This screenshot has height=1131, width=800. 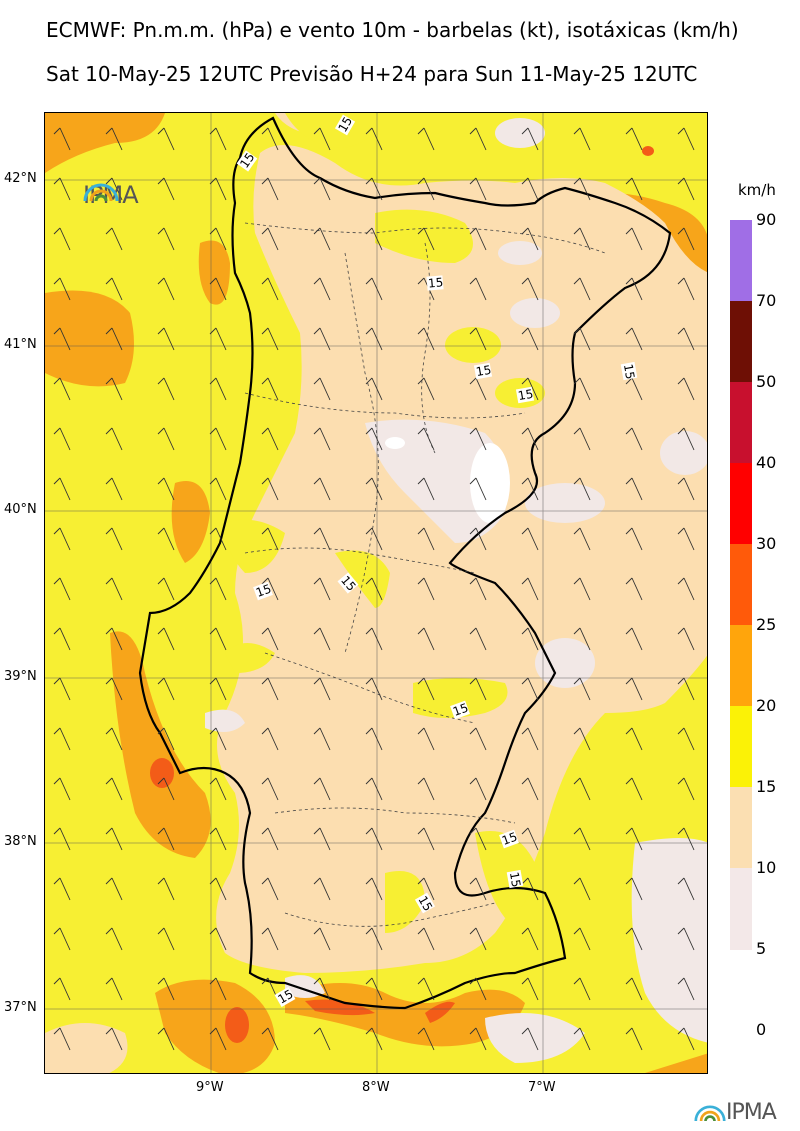 What do you see at coordinates (20, 1007) in the screenshot?
I see `lat-label: 37°N` at bounding box center [20, 1007].